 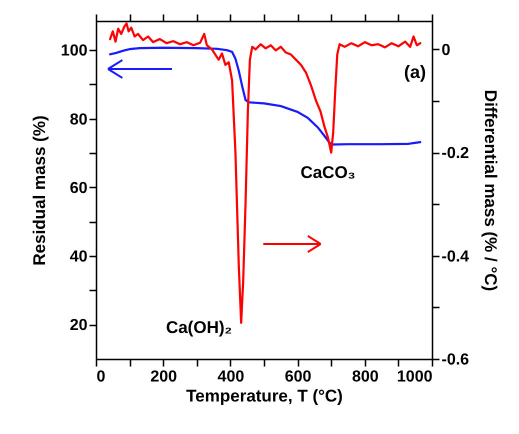 What do you see at coordinates (79, 257) in the screenshot?
I see `y-tick-label: 40` at bounding box center [79, 257].